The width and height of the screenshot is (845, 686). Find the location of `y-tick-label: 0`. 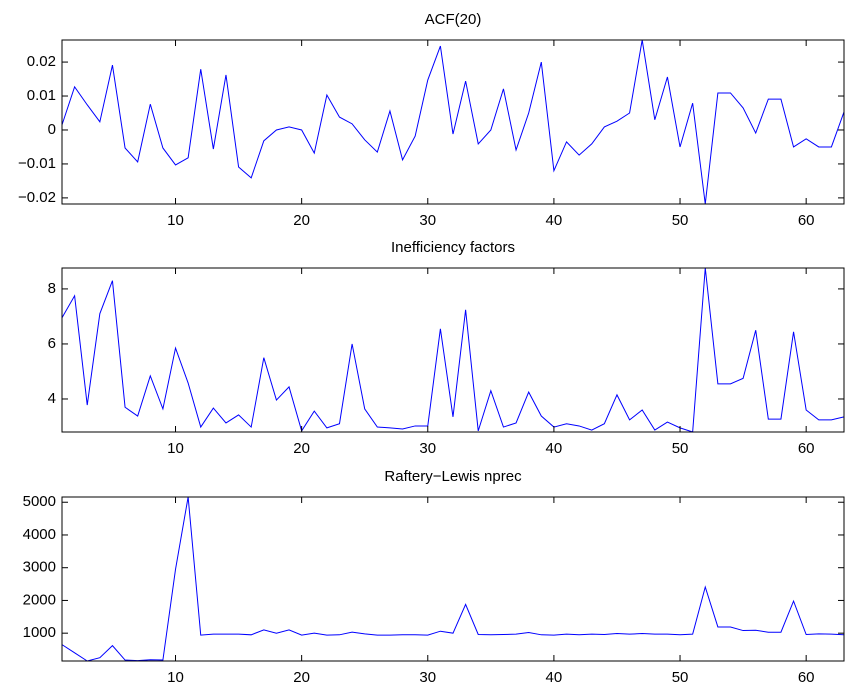

y-tick-label: 0 is located at coordinates (52, 129).